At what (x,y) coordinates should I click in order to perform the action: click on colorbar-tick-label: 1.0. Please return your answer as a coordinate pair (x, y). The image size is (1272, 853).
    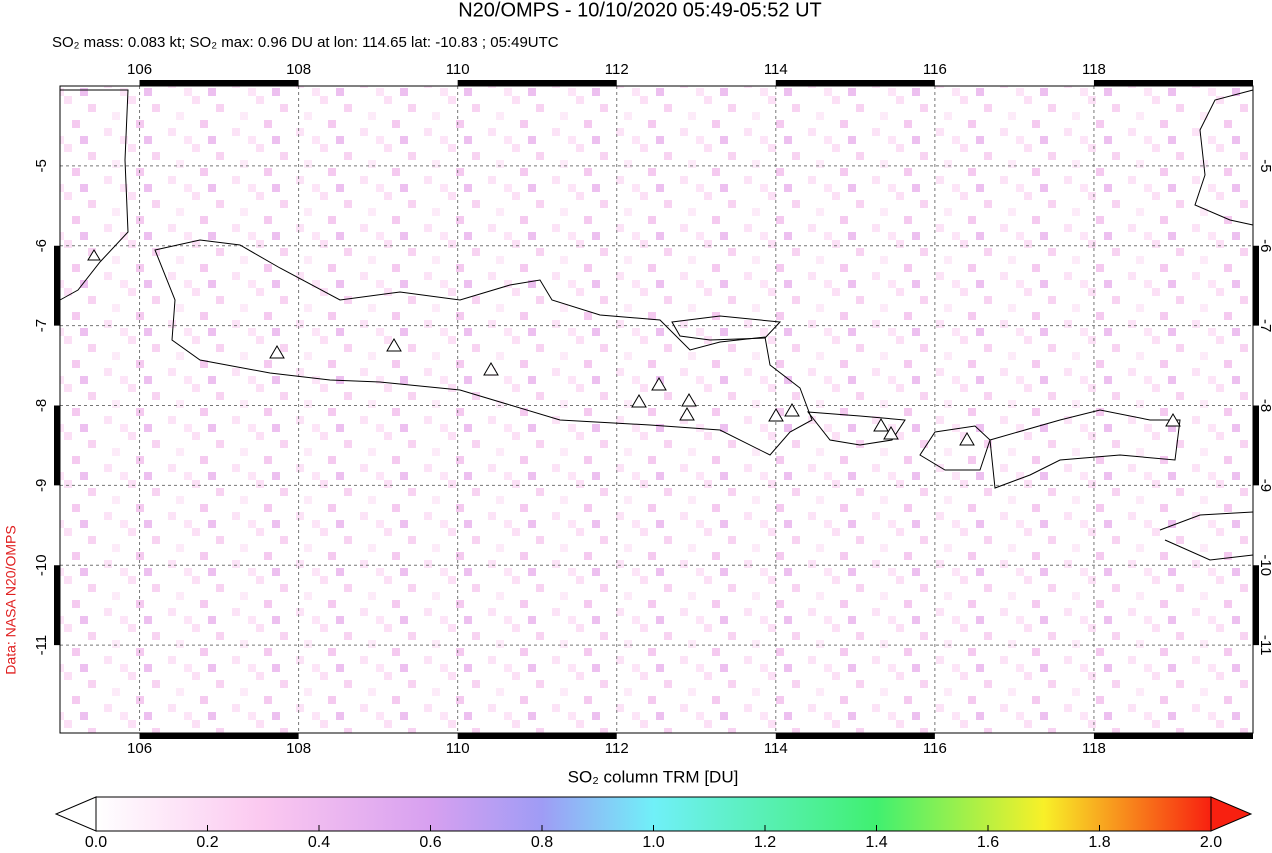
    Looking at the image, I should click on (653, 842).